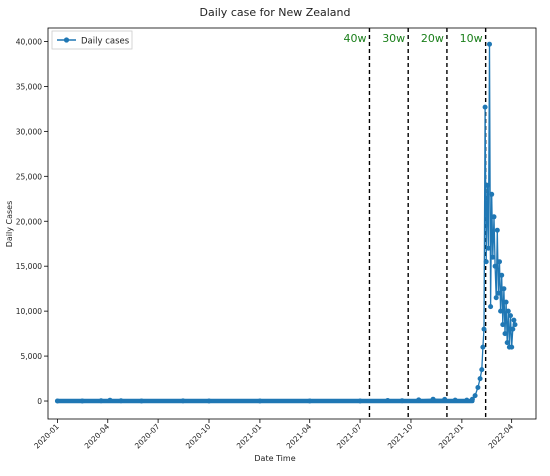  I want to click on legend-box, so click(92, 40).